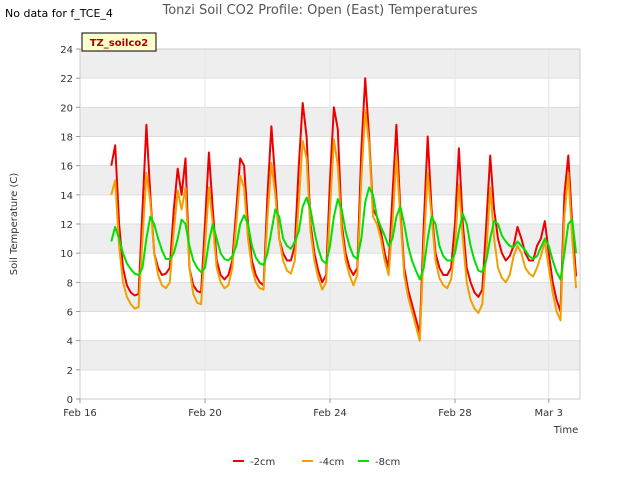 Image resolution: width=640 pixels, height=480 pixels. What do you see at coordinates (316, 462) in the screenshot?
I see `legend: -2cm -4cm -8cm` at bounding box center [316, 462].